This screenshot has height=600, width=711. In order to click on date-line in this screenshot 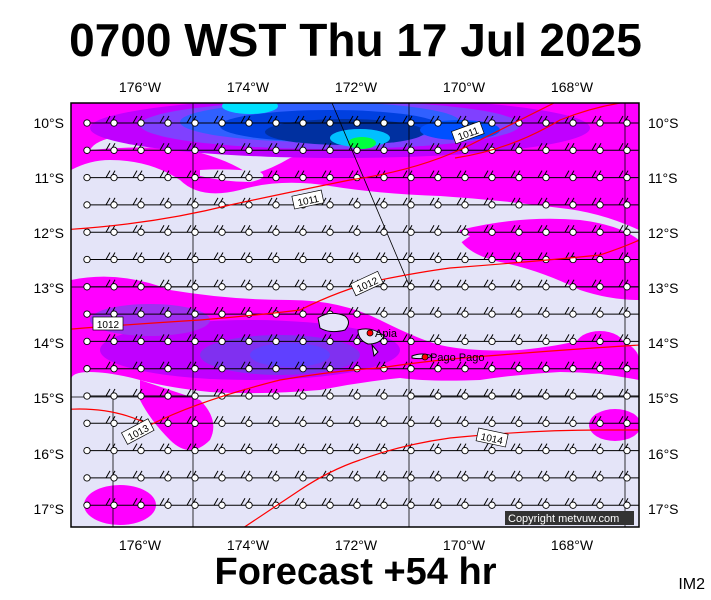, I will do `click(370, 194)`.